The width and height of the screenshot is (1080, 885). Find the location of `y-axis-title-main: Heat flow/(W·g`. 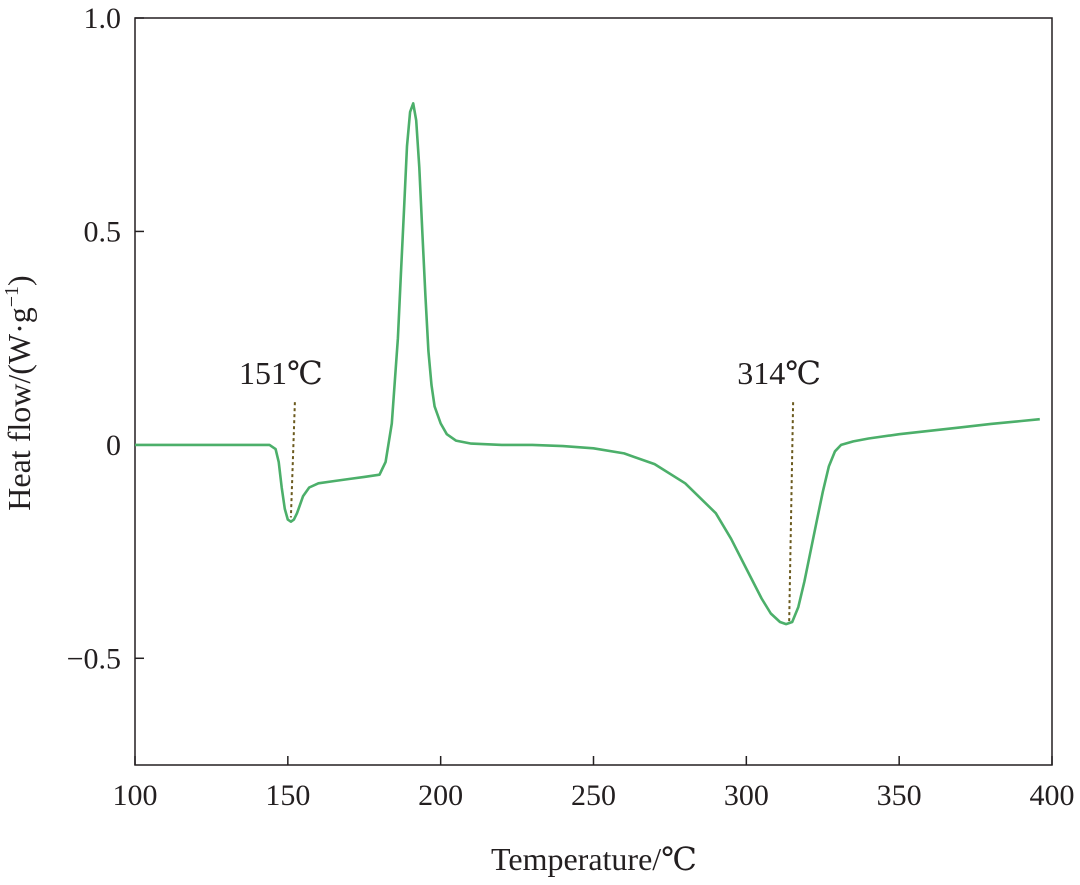

y-axis-title-main: Heat flow/(W·g is located at coordinates (19, 408).